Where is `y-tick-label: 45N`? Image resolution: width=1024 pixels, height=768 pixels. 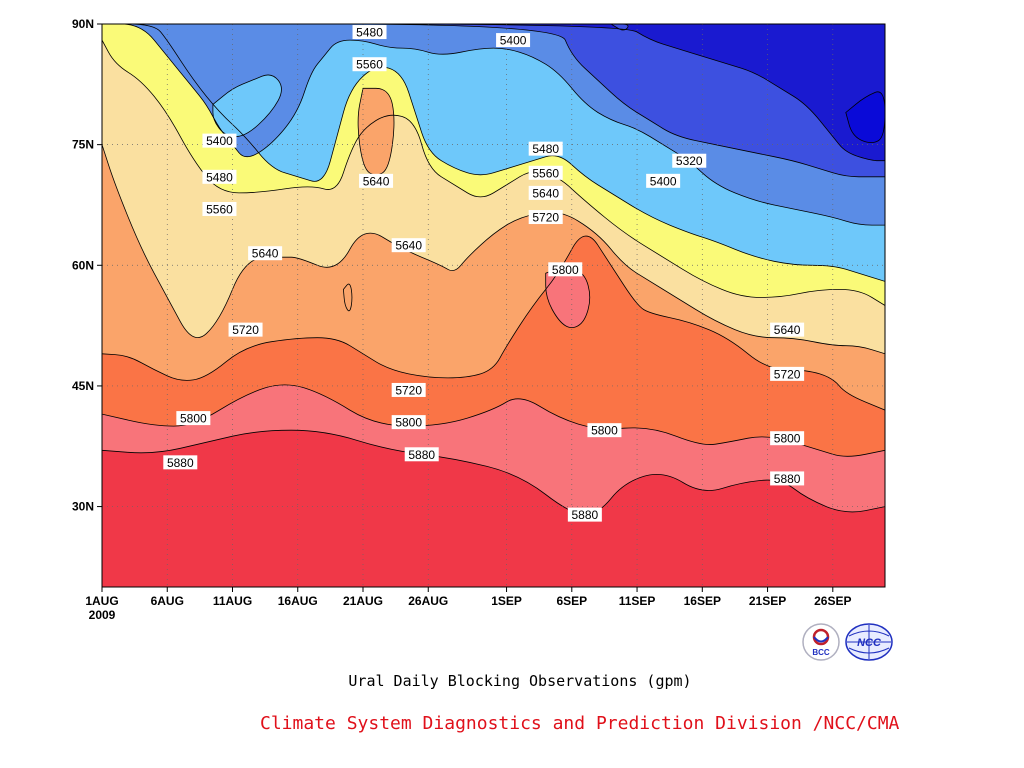
y-tick-label: 45N is located at coordinates (83, 386).